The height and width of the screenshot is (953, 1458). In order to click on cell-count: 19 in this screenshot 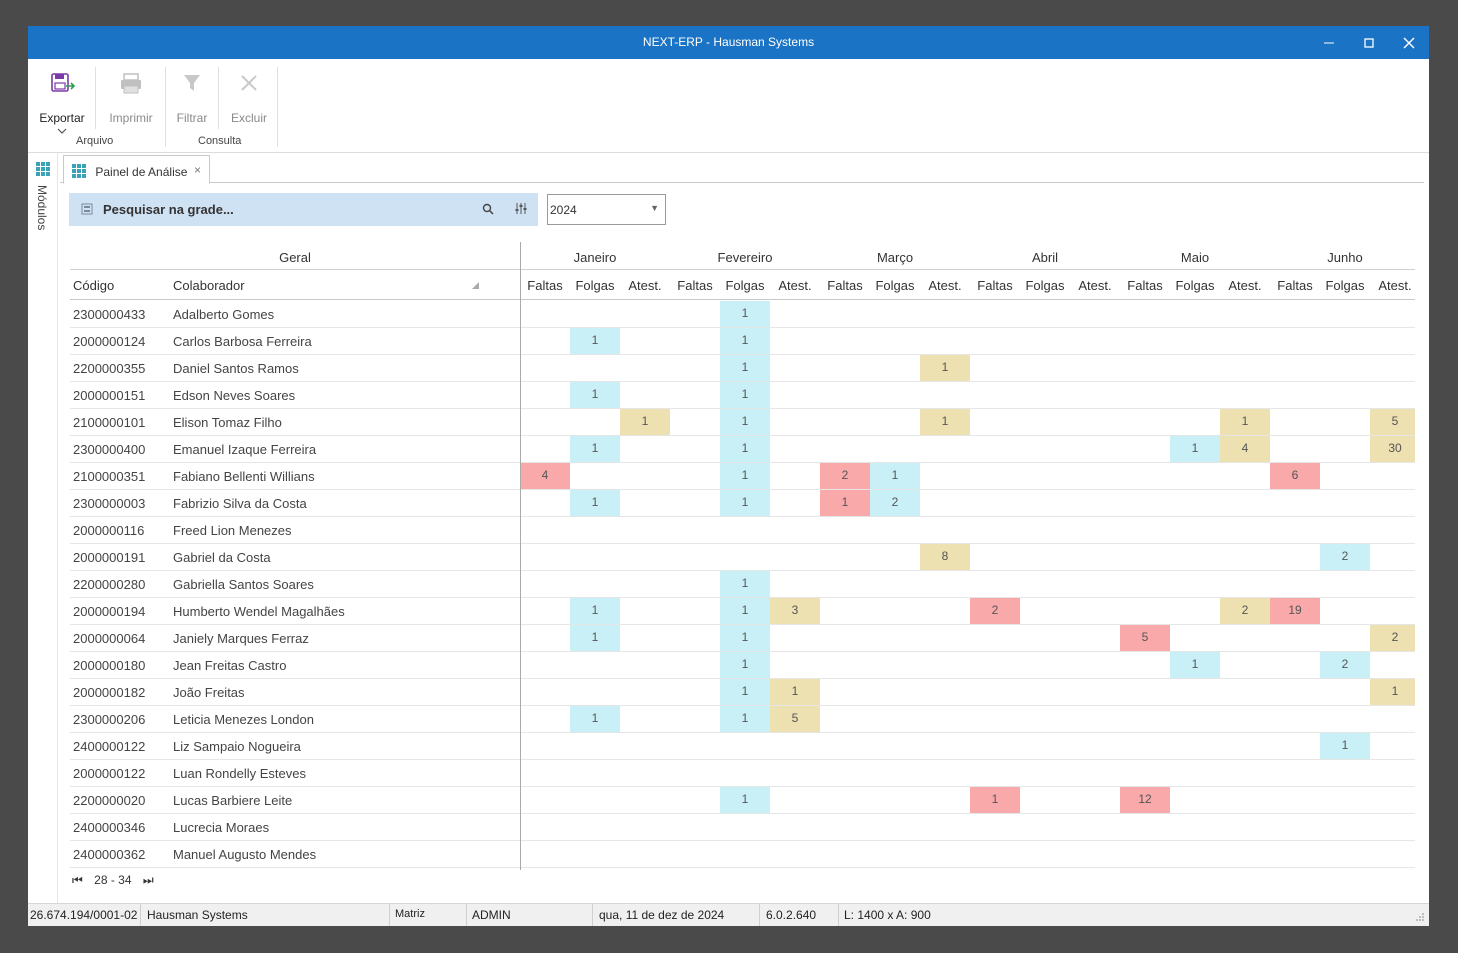, I will do `click(1295, 611)`.